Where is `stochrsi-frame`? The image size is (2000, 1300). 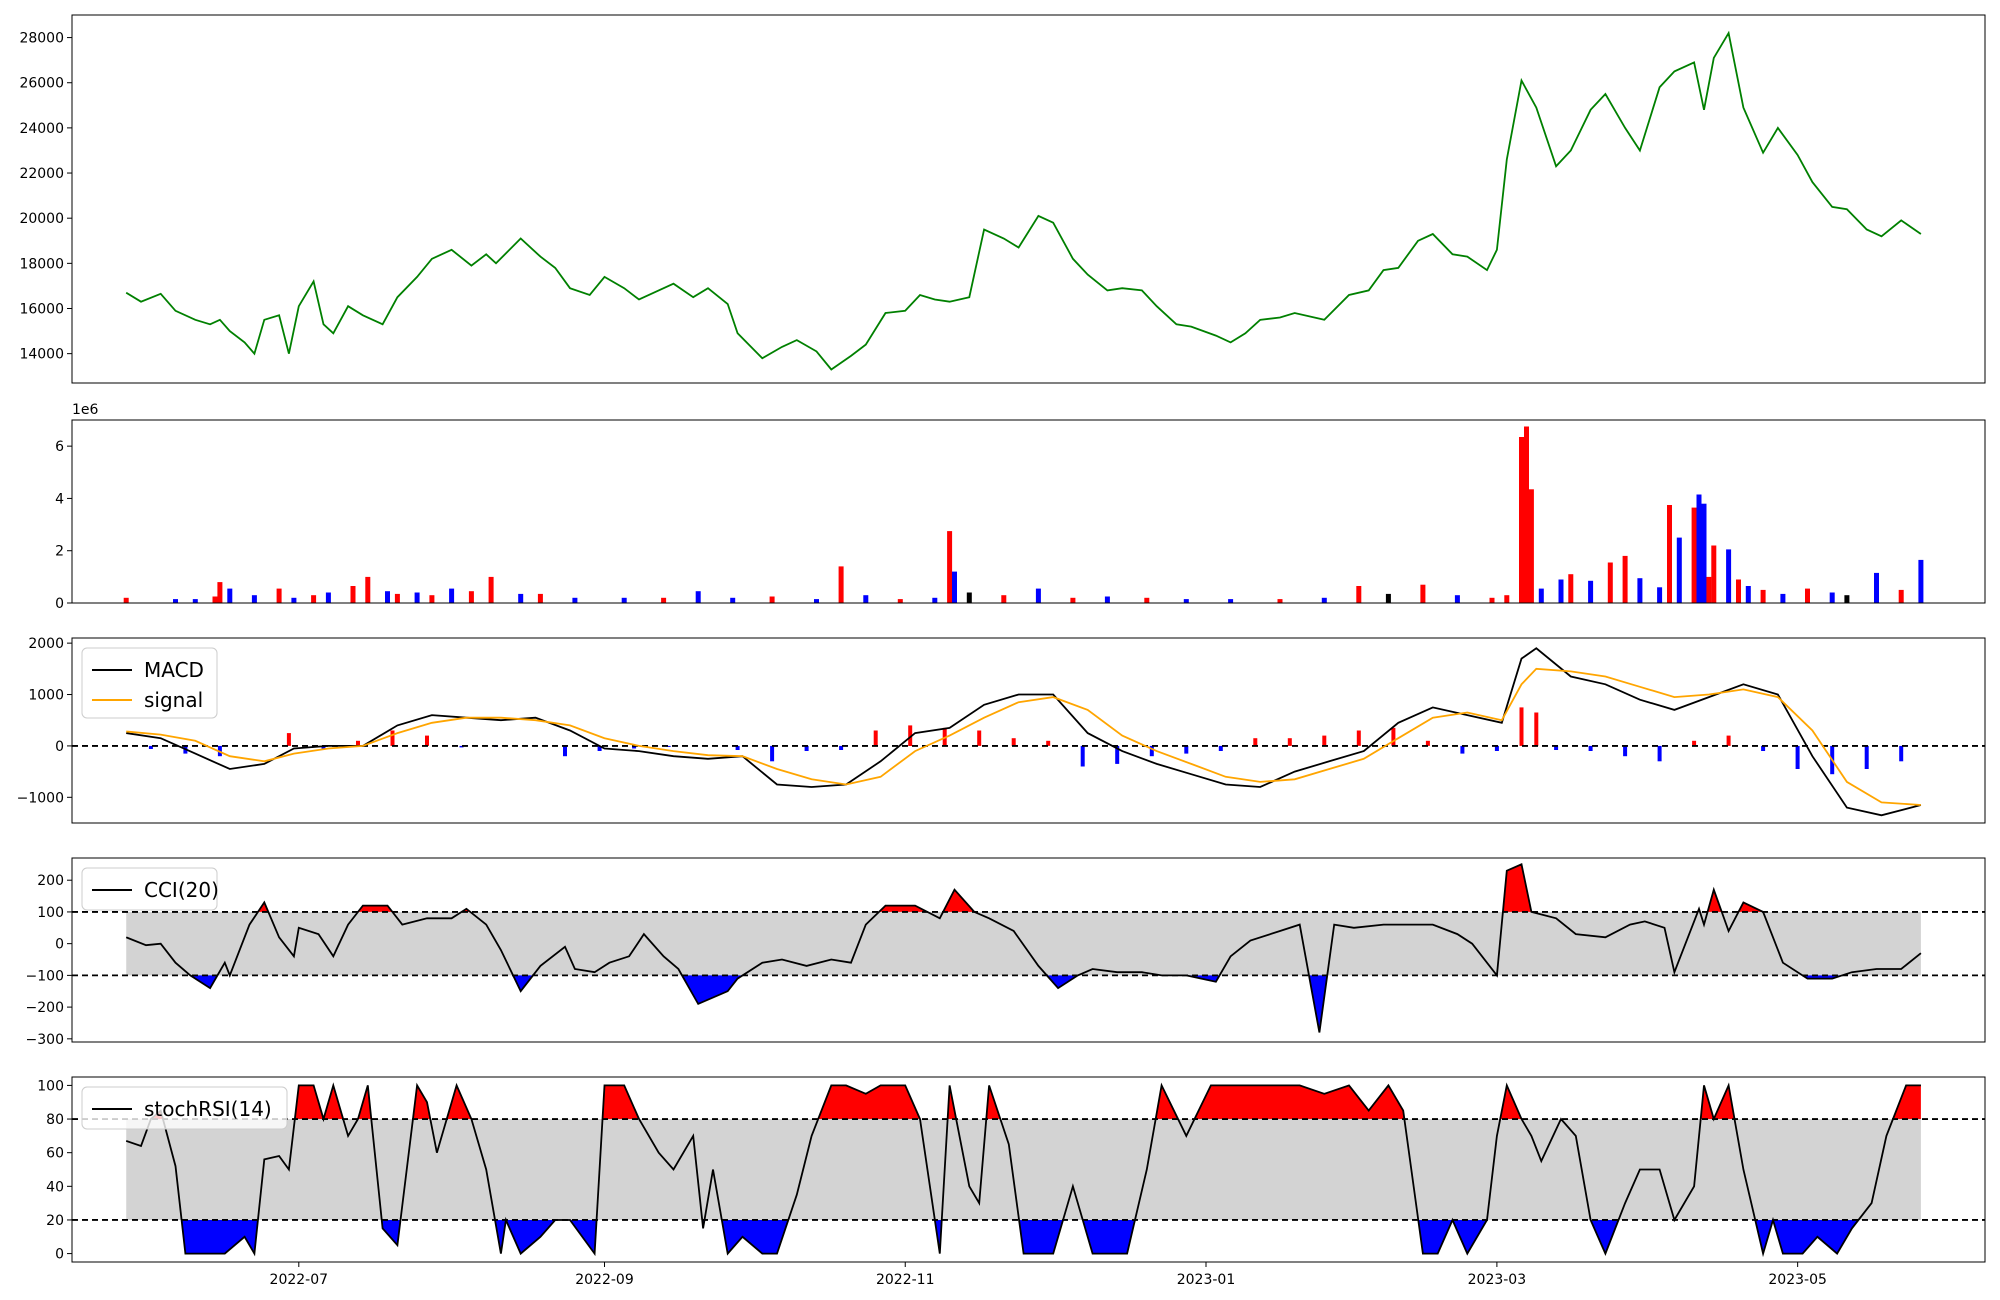
stochrsi-frame is located at coordinates (1028, 1169).